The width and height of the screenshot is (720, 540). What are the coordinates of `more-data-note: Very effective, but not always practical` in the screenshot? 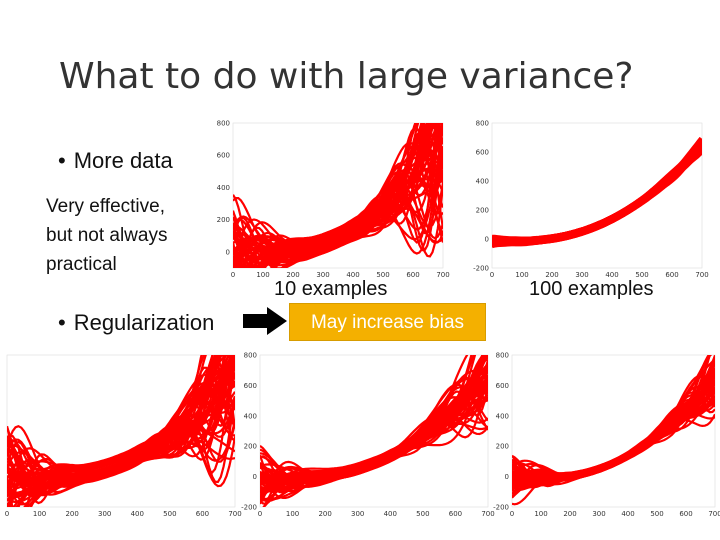 It's located at (126, 235).